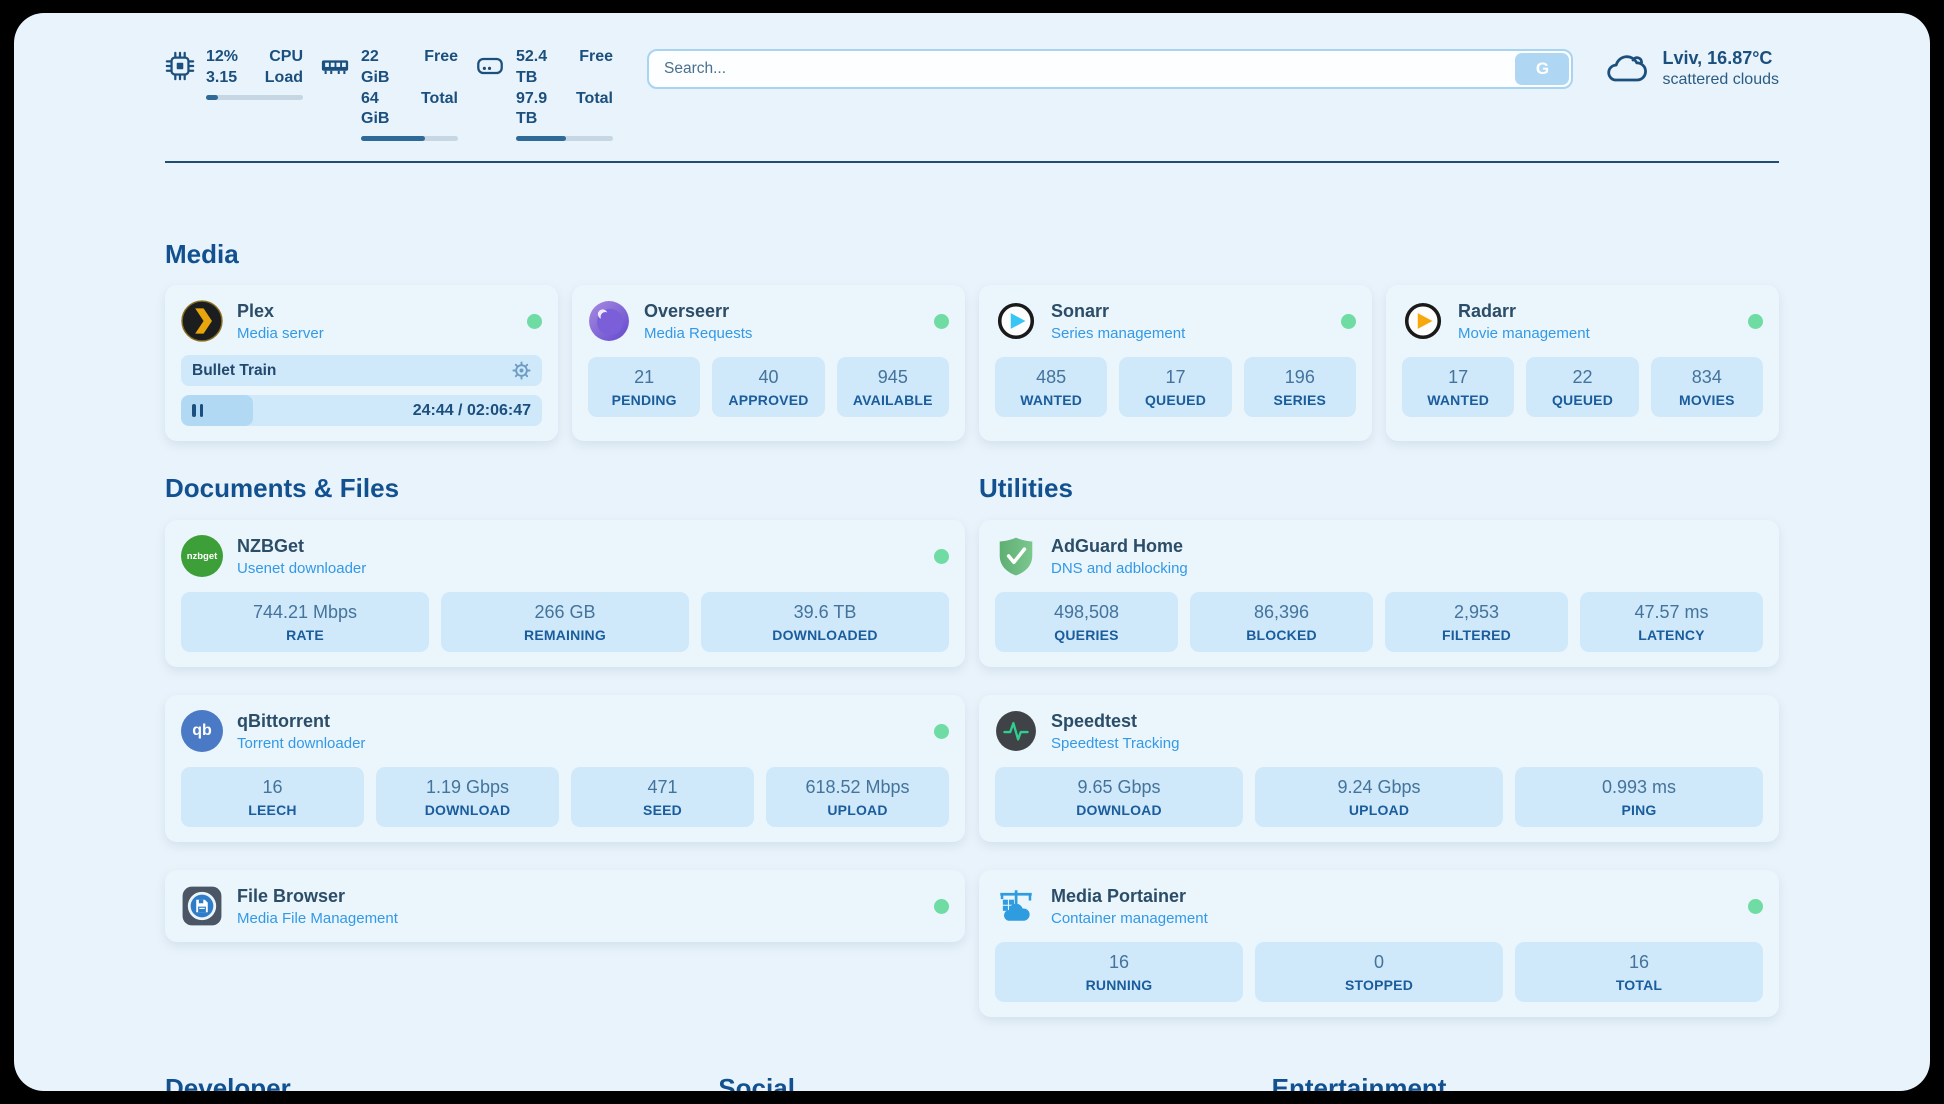 Image resolution: width=1944 pixels, height=1104 pixels. I want to click on service-subtitle: Torrent downloader, so click(301, 743).